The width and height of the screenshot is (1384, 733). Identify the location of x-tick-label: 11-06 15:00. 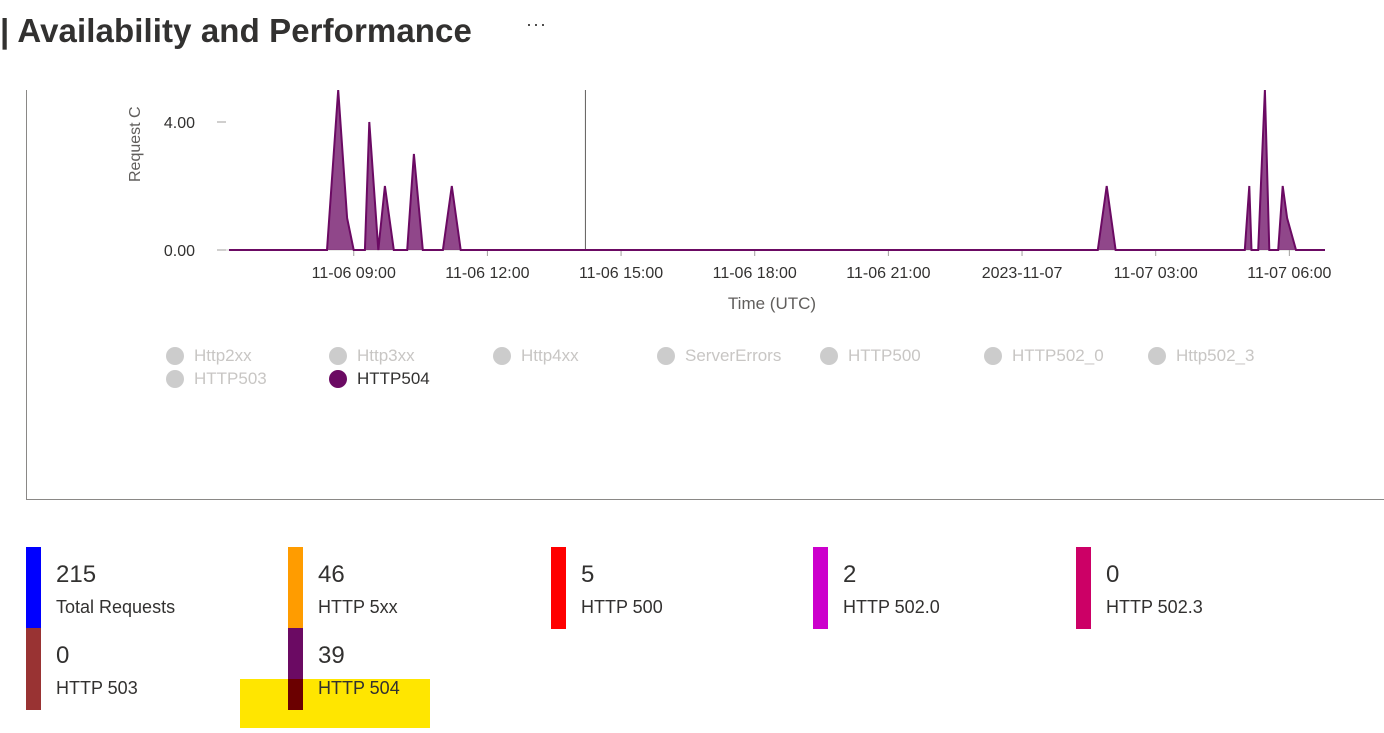
(621, 273).